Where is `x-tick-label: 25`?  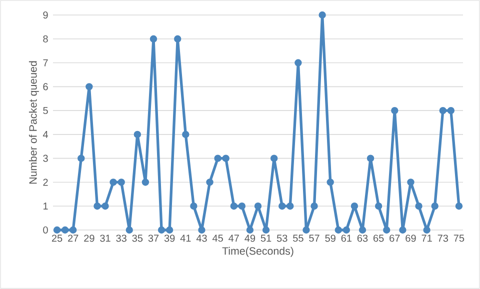 x-tick-label: 25 is located at coordinates (57, 238).